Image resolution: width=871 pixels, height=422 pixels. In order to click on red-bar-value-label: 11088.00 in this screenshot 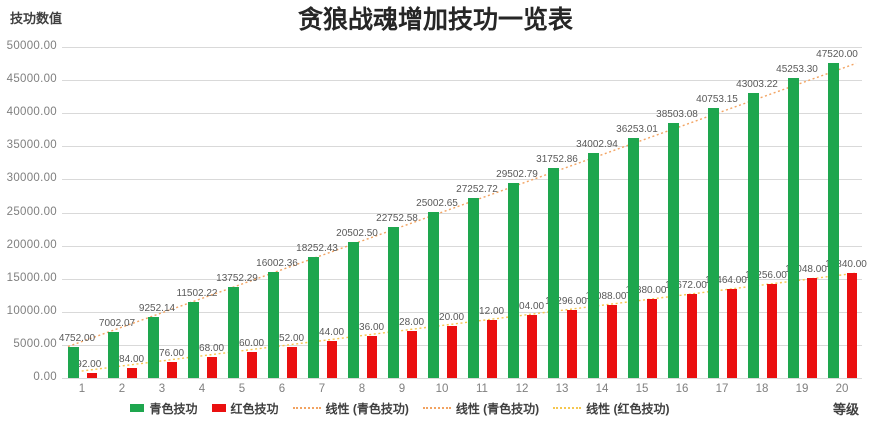, I will do `click(606, 296)`.